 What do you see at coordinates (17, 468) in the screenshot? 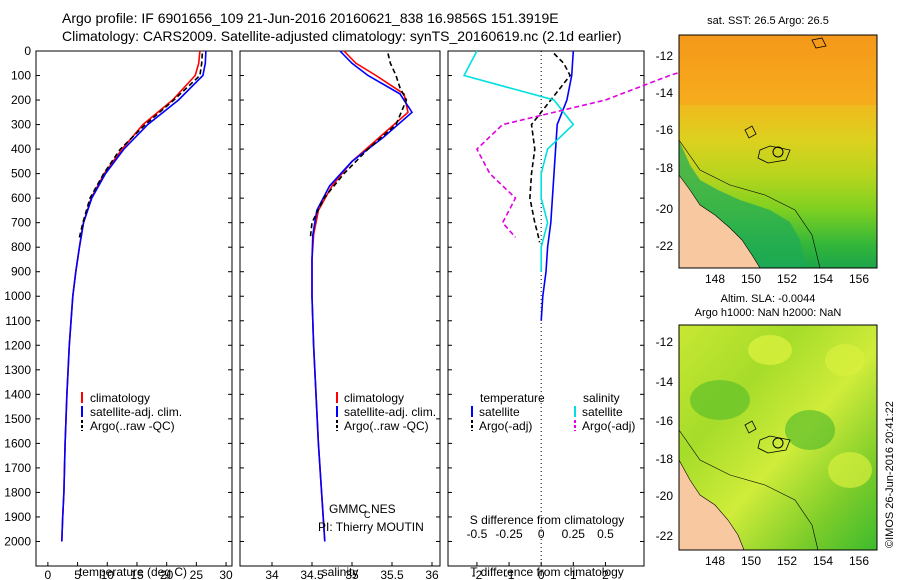
I see `depth-tick-label: 1700` at bounding box center [17, 468].